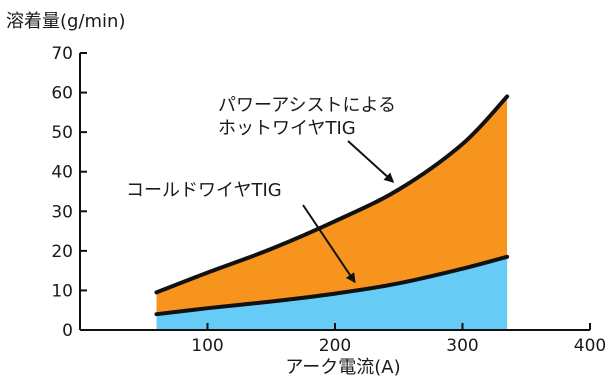 This screenshot has width=610, height=381. I want to click on y-tick-label-30: 30, so click(62, 212).